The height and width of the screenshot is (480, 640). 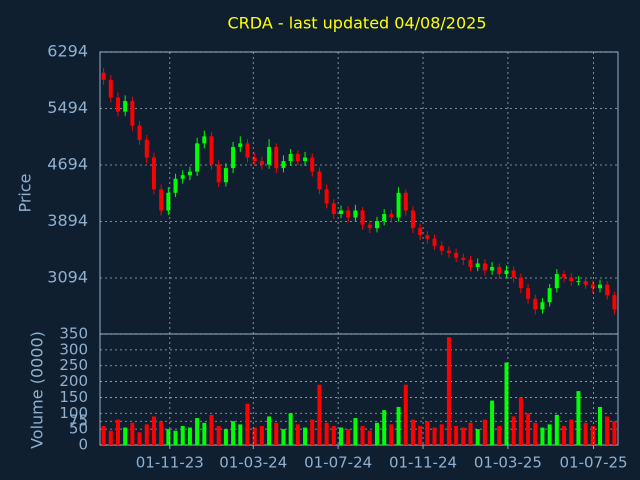 I want to click on y-tick-label: 3894, so click(x=67, y=220).